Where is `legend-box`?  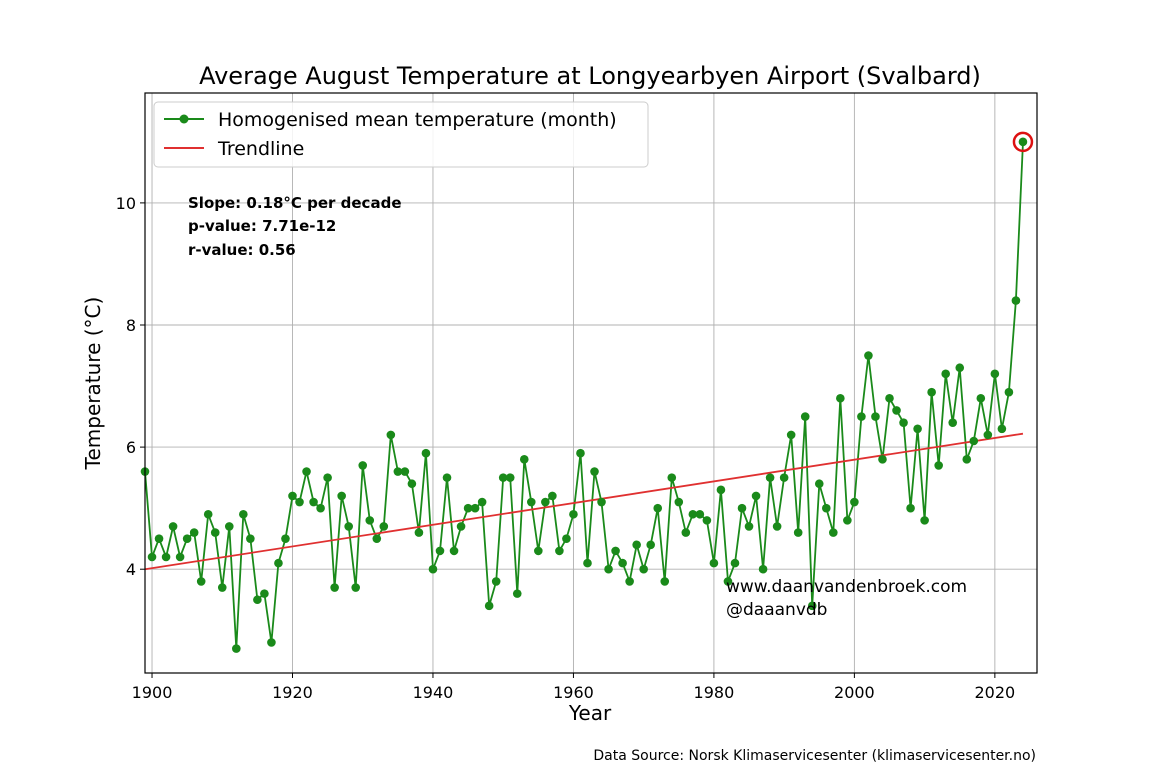
legend-box is located at coordinates (401, 134).